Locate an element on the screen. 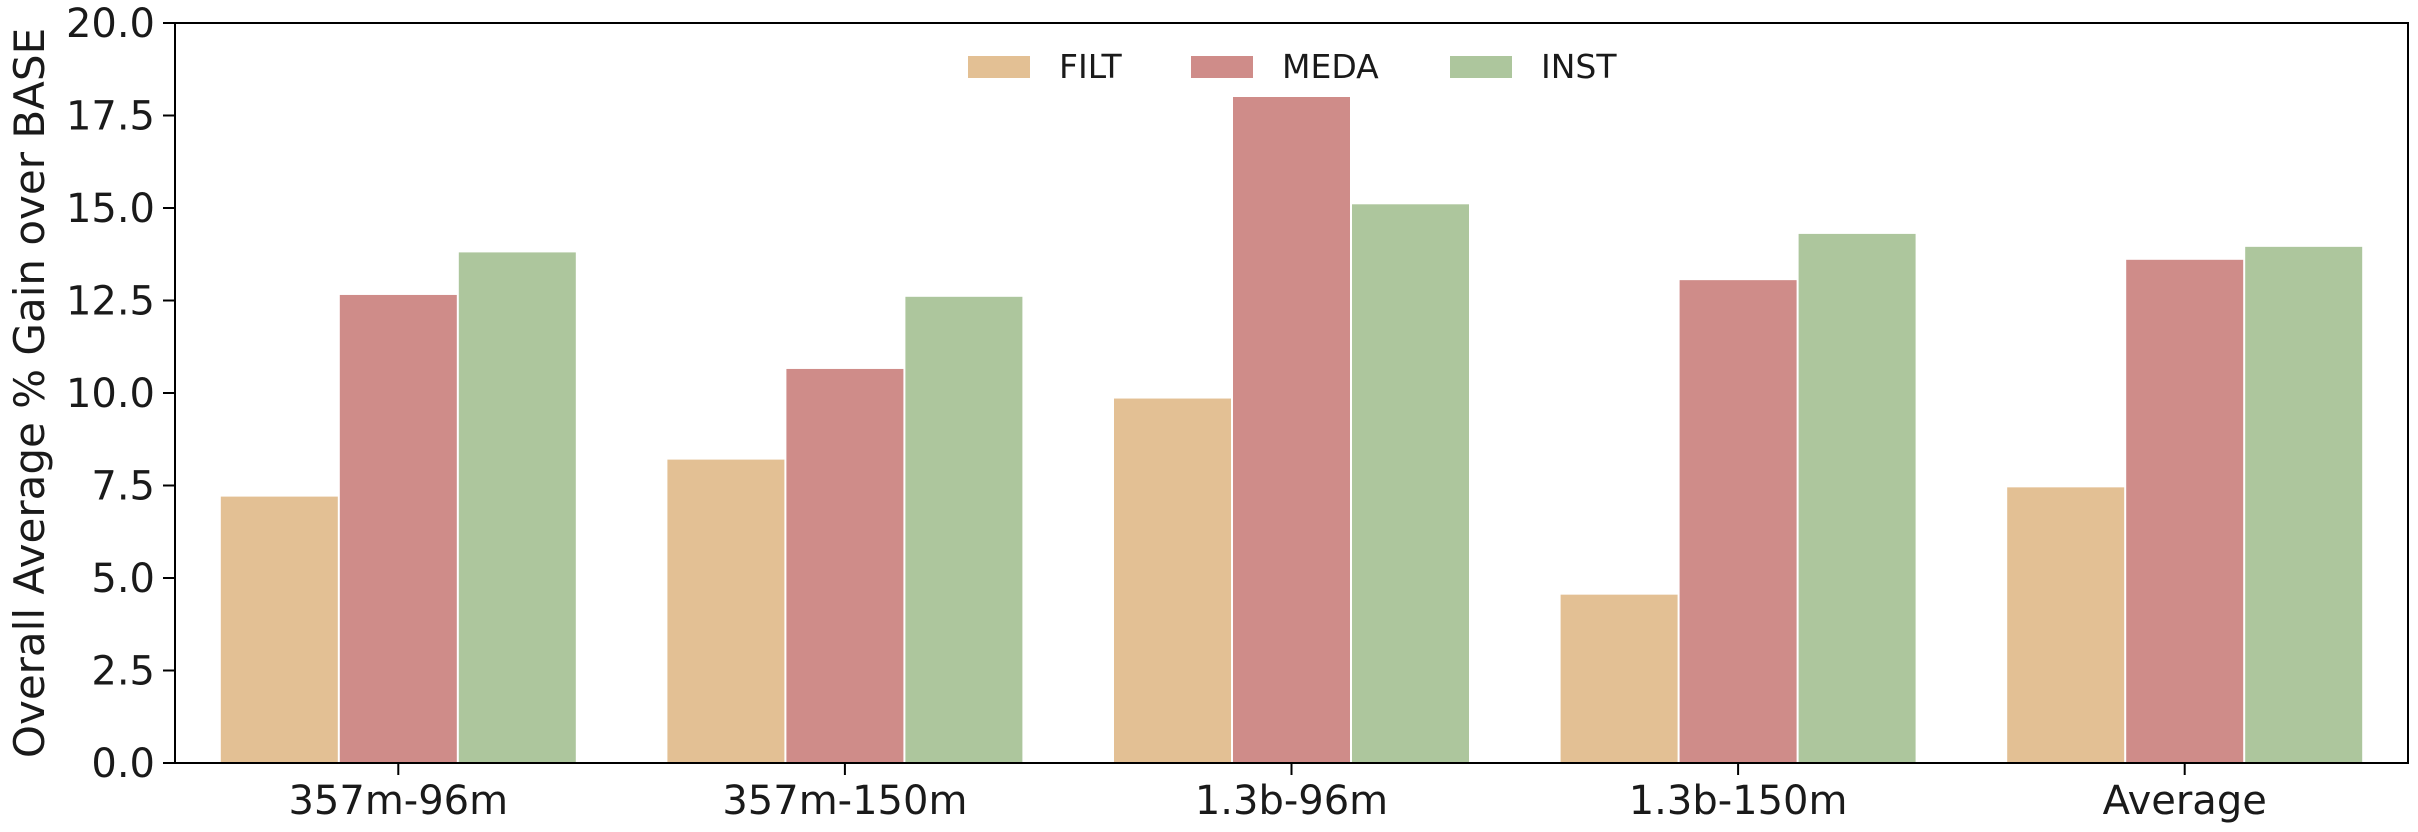 The width and height of the screenshot is (2418, 832). legend-label-filt: FILT is located at coordinates (1091, 66).